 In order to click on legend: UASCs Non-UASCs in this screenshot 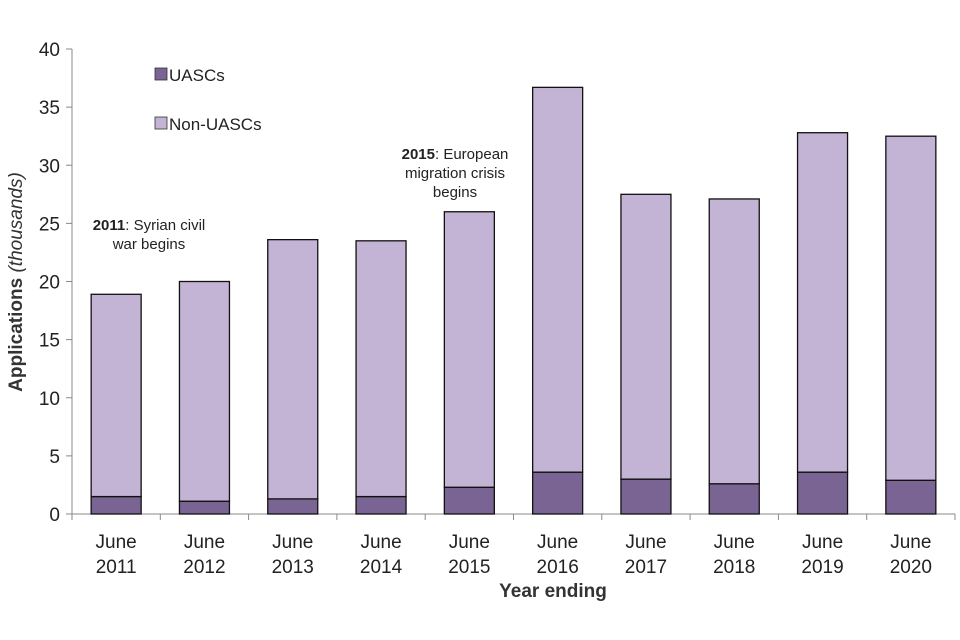, I will do `click(208, 100)`.